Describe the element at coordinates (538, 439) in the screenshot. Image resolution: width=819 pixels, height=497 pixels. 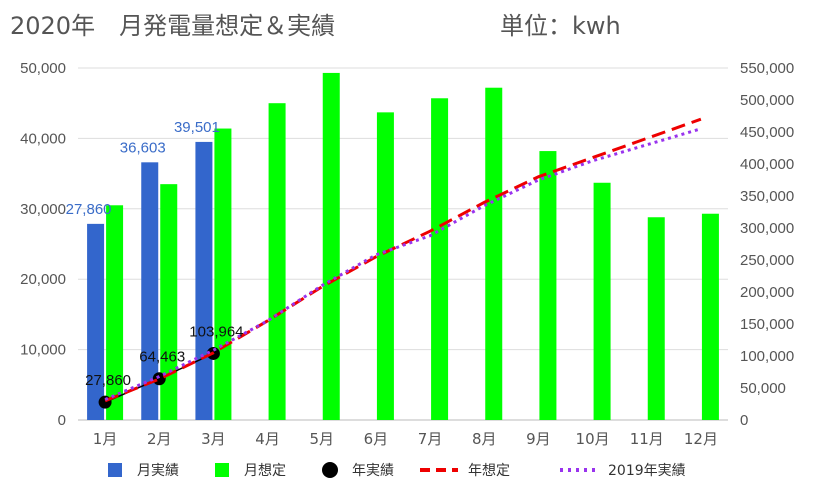
I see `x-tick-label: 9月` at that location.